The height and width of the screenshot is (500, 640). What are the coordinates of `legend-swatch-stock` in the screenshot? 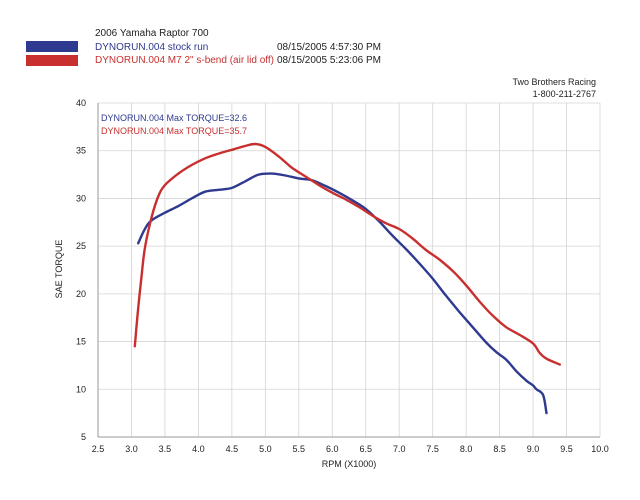 It's located at (52, 46).